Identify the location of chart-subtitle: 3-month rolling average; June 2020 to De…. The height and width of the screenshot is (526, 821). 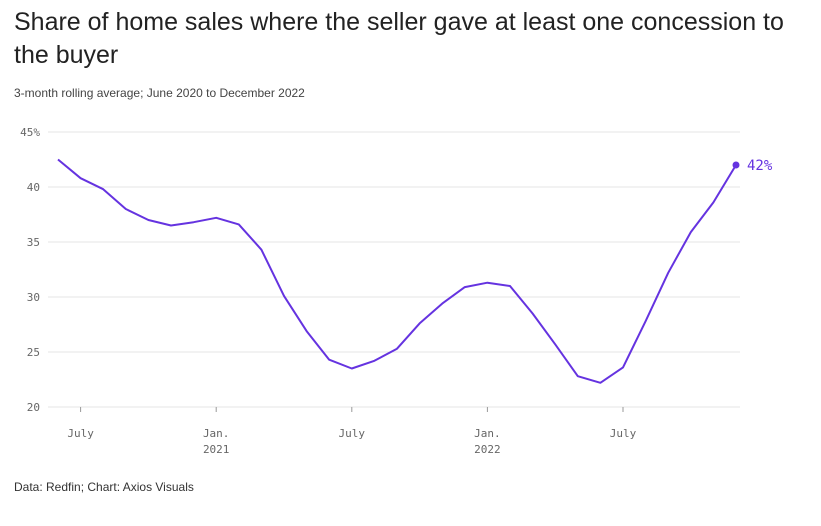
(159, 93).